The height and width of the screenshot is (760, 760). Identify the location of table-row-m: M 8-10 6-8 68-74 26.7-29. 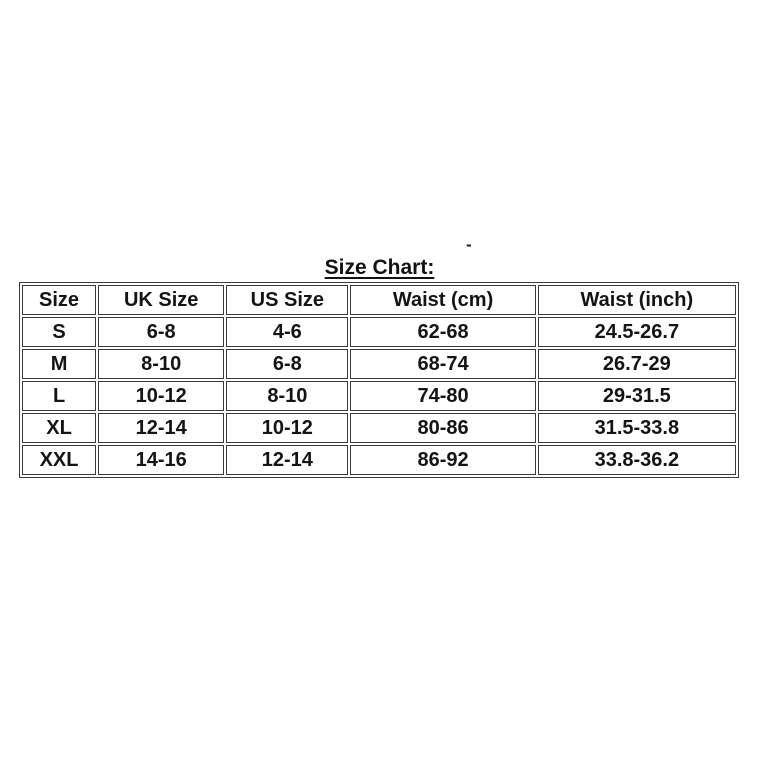
(379, 364).